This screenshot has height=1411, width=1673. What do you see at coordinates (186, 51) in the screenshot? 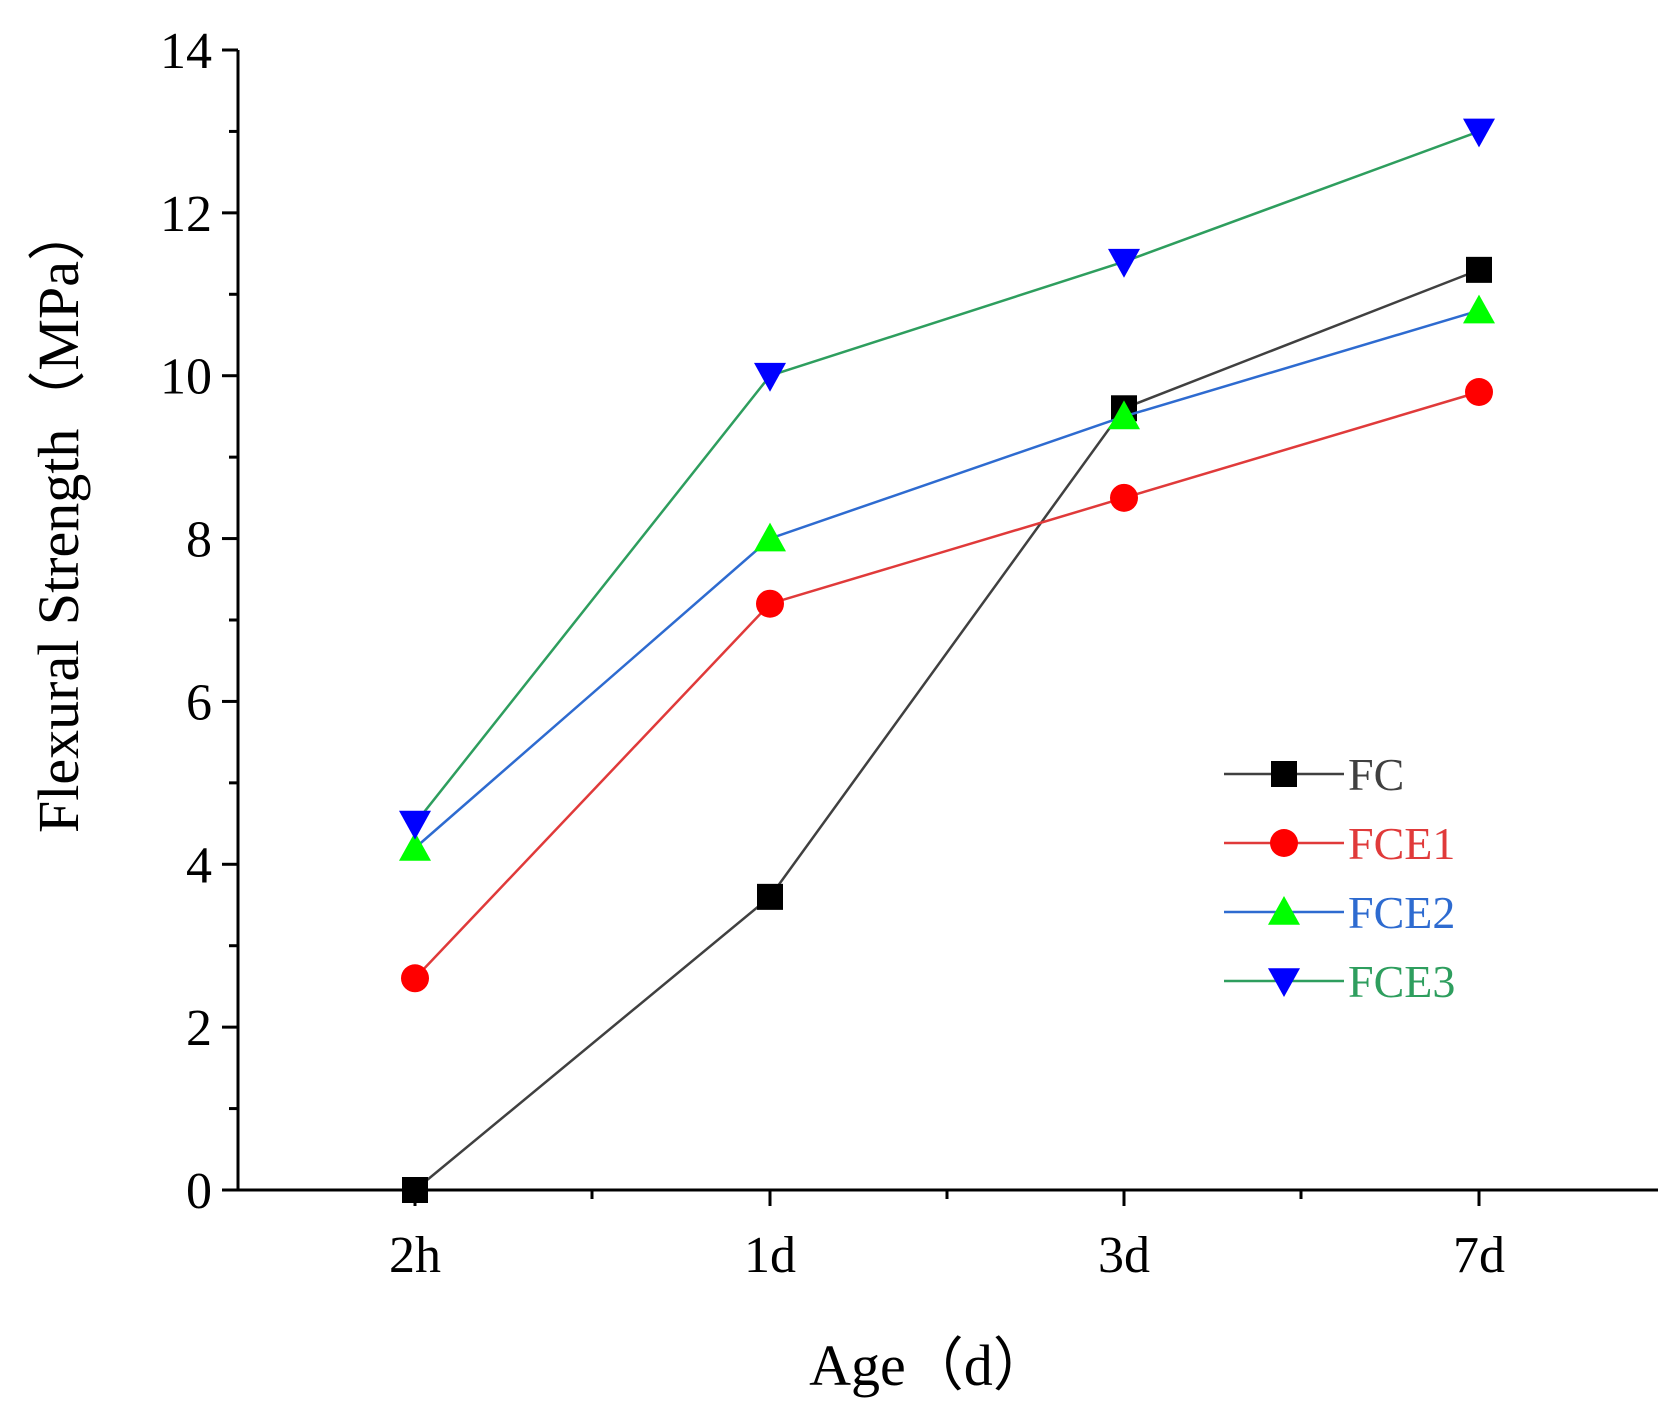
I see `y-tick-label: 14` at bounding box center [186, 51].